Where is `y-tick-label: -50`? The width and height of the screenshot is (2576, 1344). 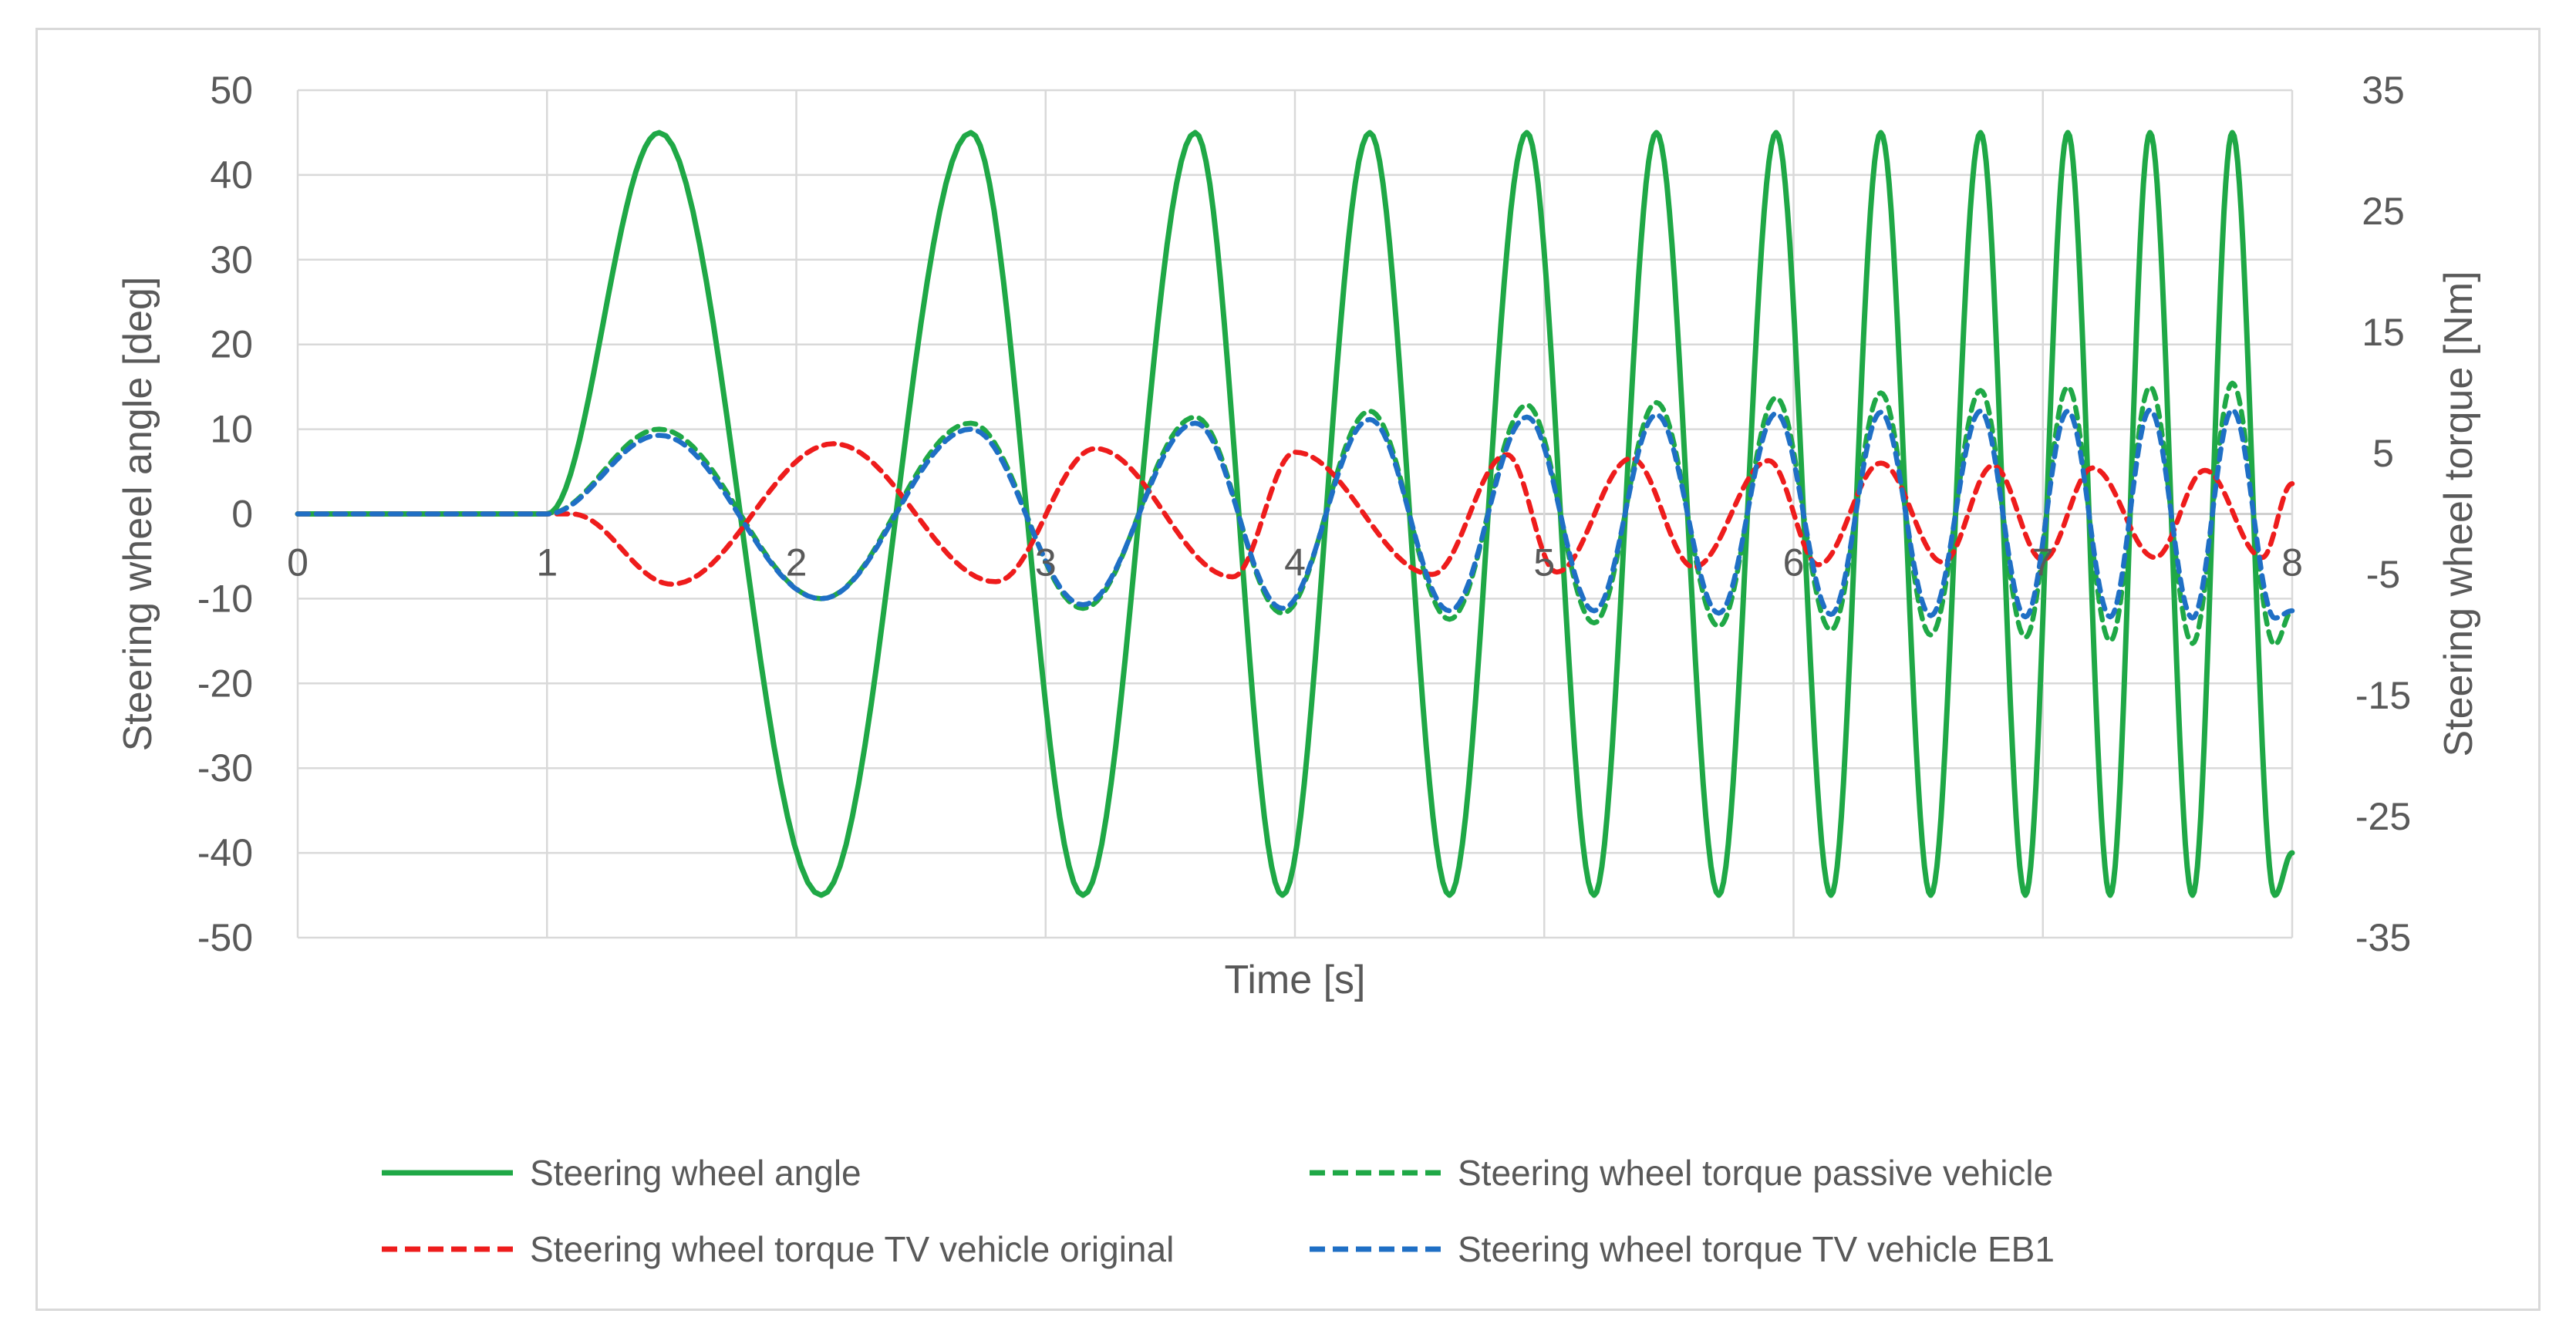
y-tick-label: -50 is located at coordinates (225, 937).